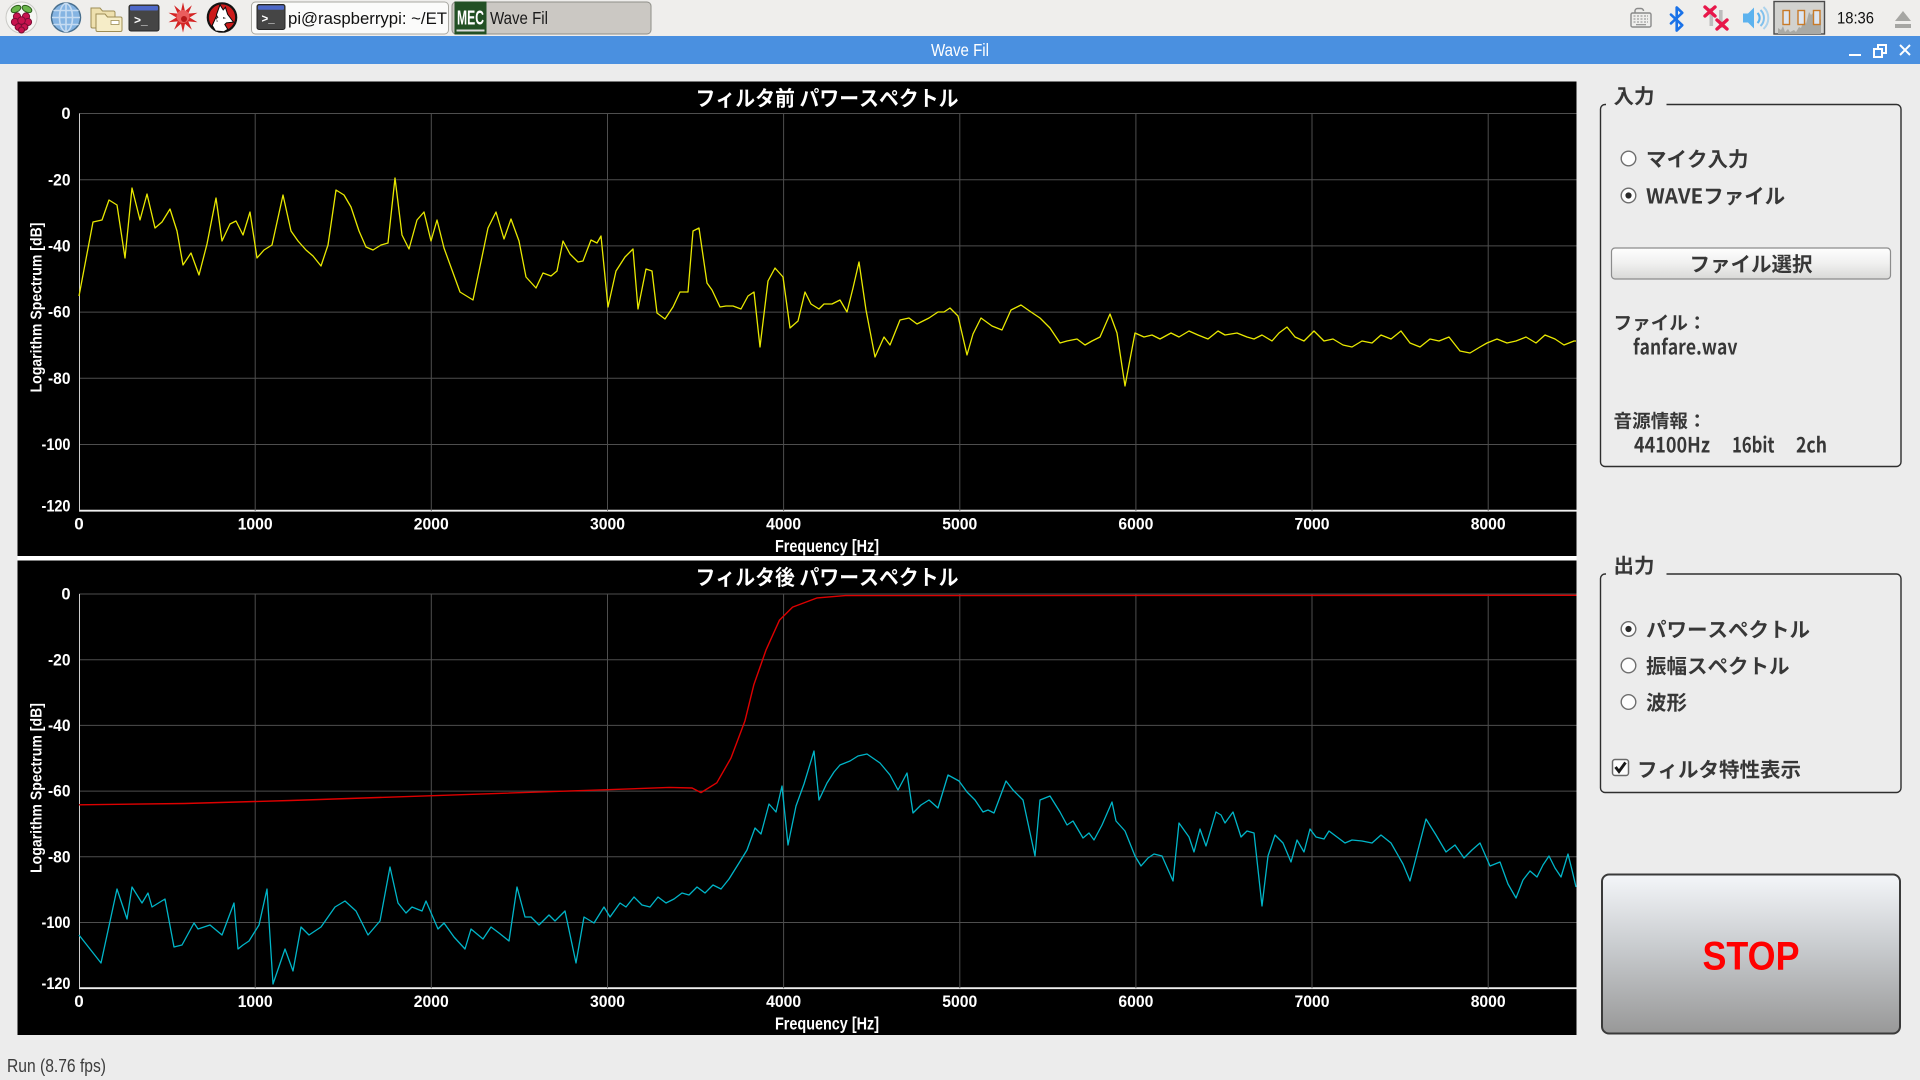 Image resolution: width=1920 pixels, height=1080 pixels. Describe the element at coordinates (56, 1065) in the screenshot. I see `svg-text: Run (8.76 fps)` at that location.